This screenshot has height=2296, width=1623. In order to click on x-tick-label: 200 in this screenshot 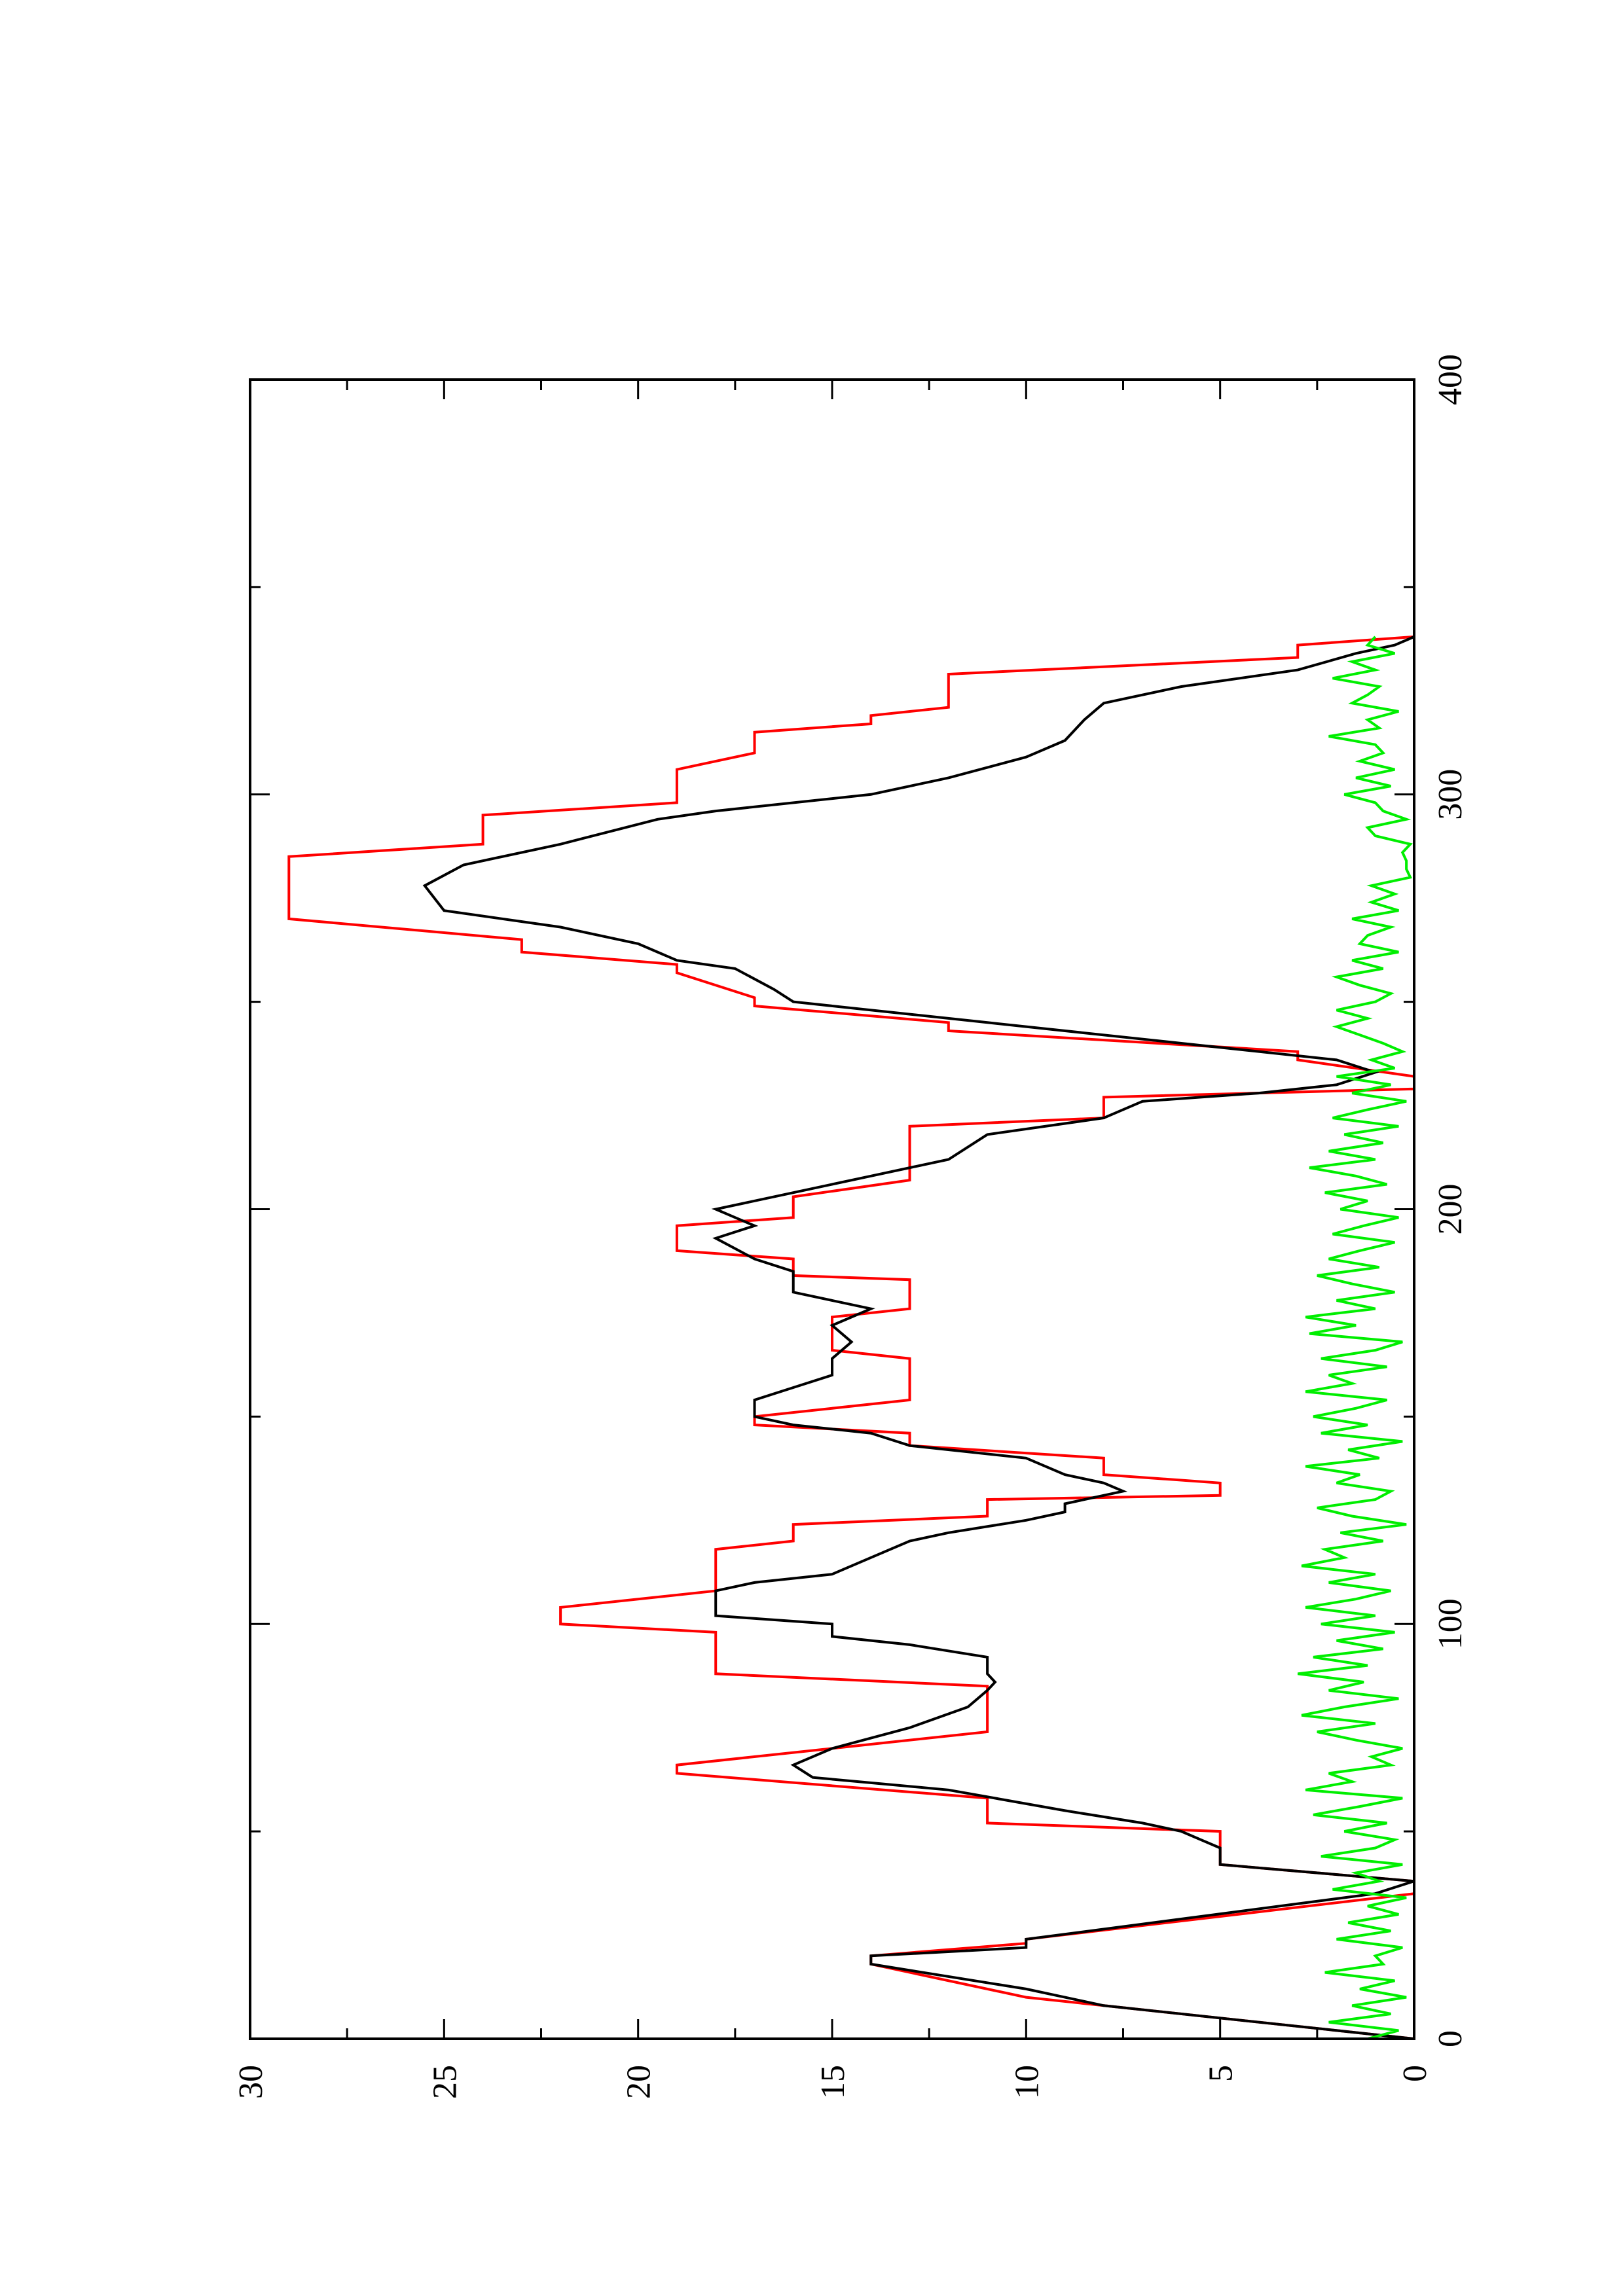, I will do `click(1450, 1209)`.